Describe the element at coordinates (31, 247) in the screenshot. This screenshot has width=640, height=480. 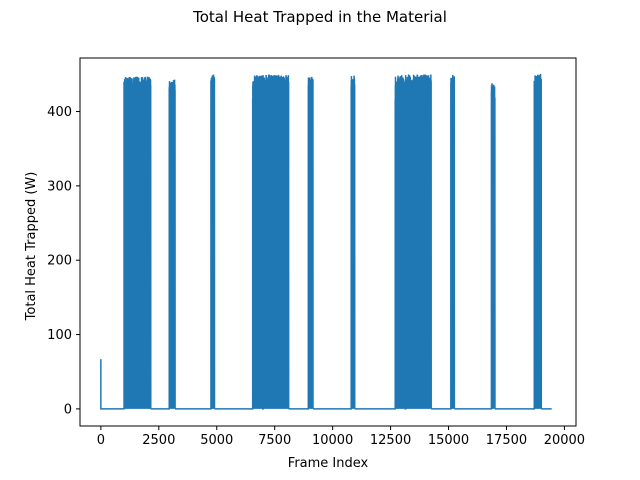
I see `y-axis-label: Total Heat Trapped (W)` at that location.